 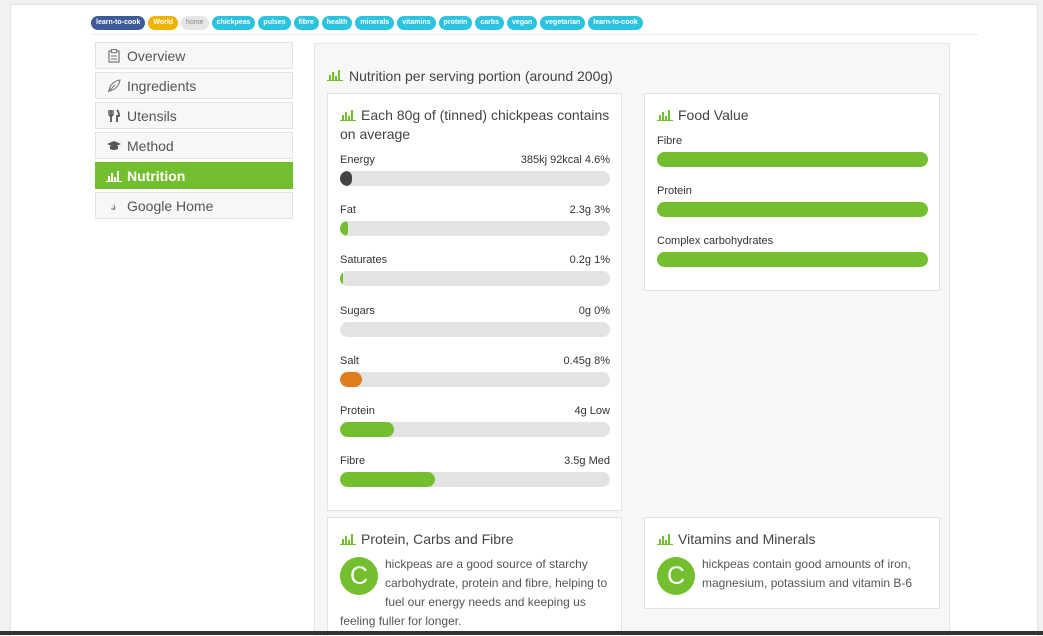 I want to click on nutrient-value: 3.5g Med, so click(x=587, y=461).